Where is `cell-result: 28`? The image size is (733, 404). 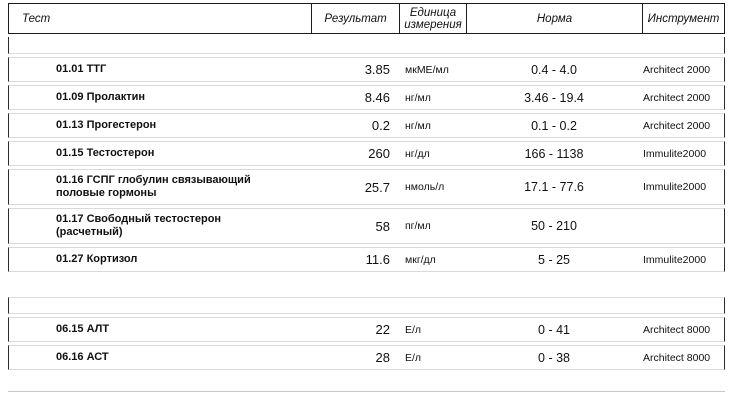 cell-result: 28 is located at coordinates (382, 357).